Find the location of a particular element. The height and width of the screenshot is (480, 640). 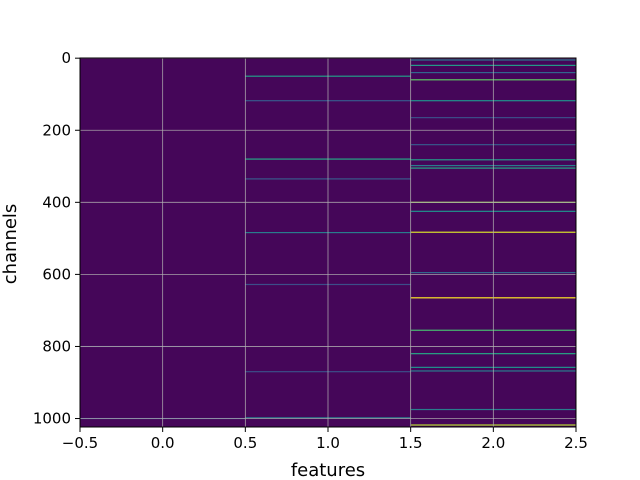

y-axis: 0 200 400 600 800 1000 is located at coordinates (56, 238).